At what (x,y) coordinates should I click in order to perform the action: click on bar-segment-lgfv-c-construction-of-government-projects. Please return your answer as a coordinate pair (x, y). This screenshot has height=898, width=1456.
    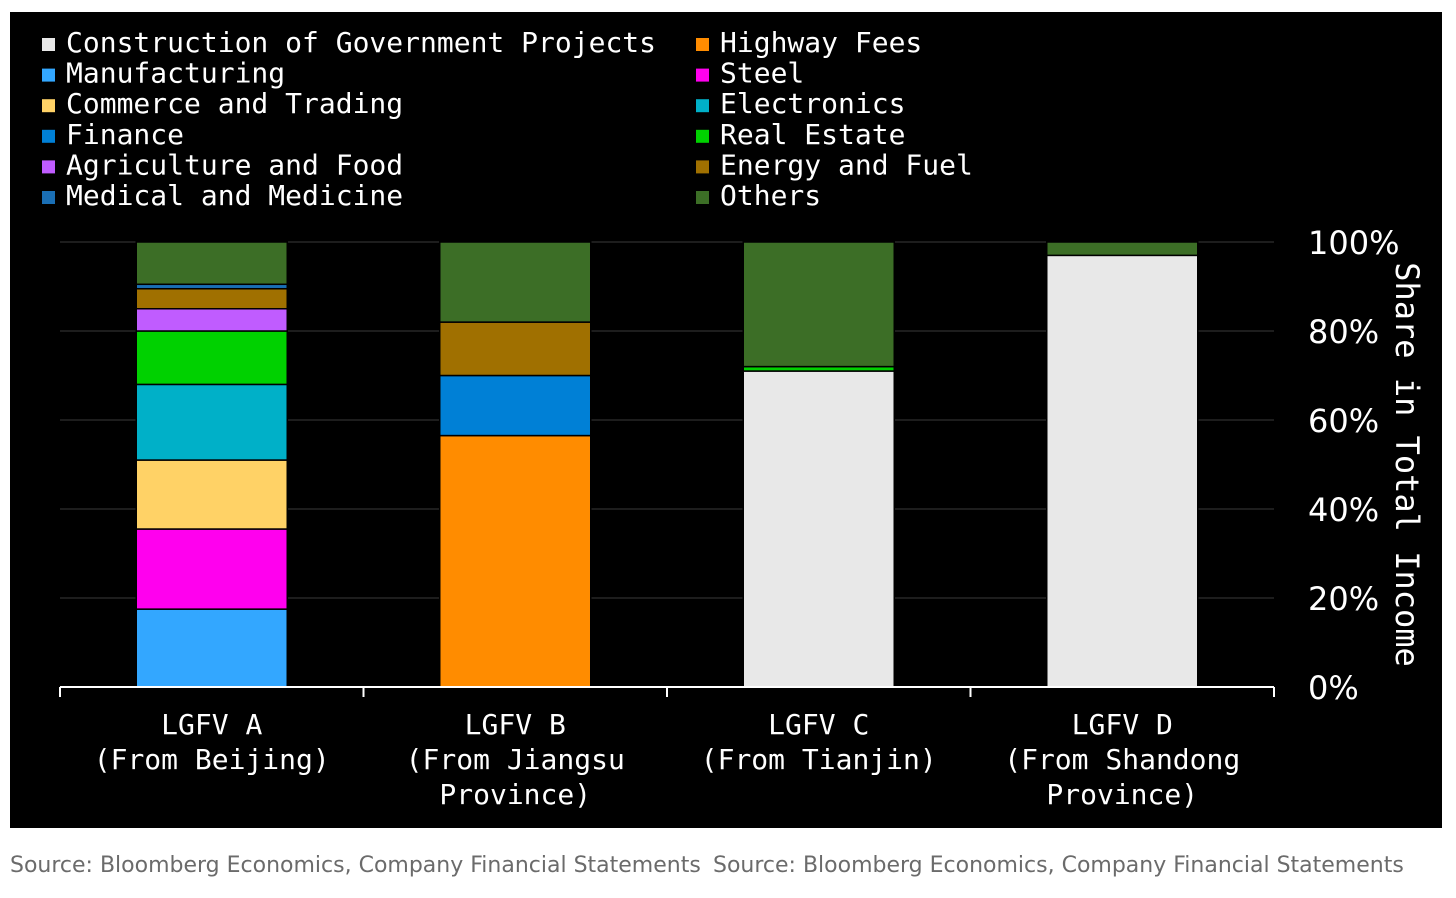
    Looking at the image, I should click on (818, 529).